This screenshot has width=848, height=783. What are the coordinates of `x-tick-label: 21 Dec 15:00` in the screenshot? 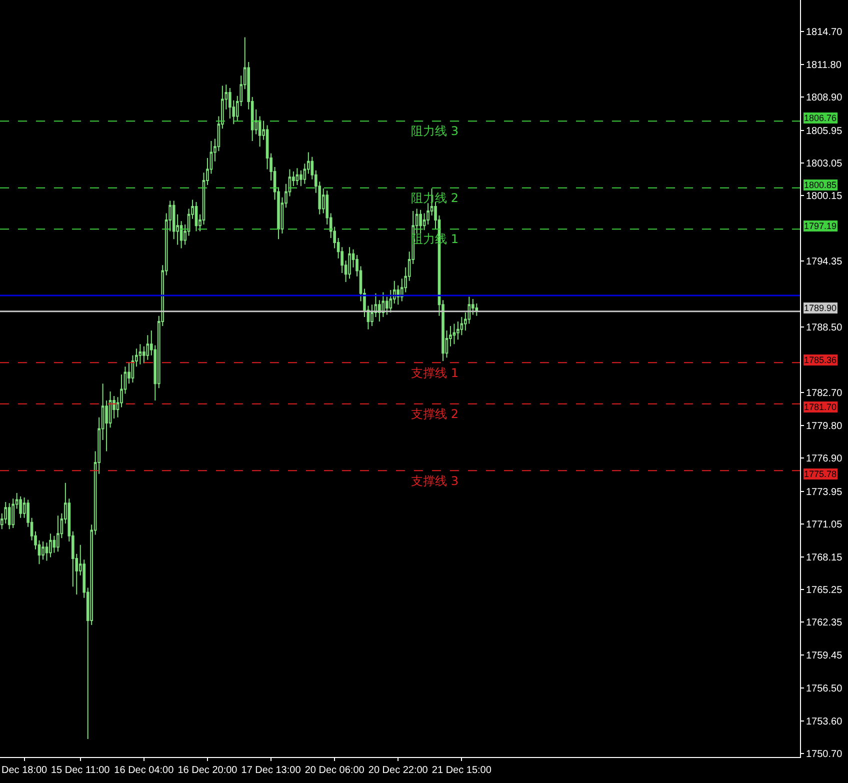 It's located at (462, 770).